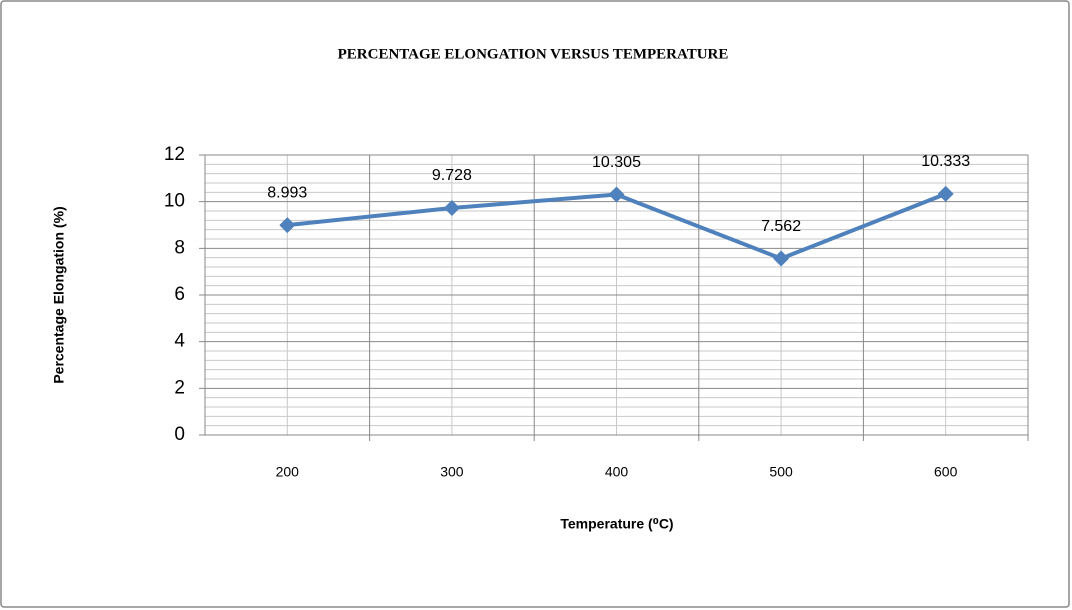 This screenshot has width=1072, height=610. I want to click on x-tick-label: 600, so click(946, 472).